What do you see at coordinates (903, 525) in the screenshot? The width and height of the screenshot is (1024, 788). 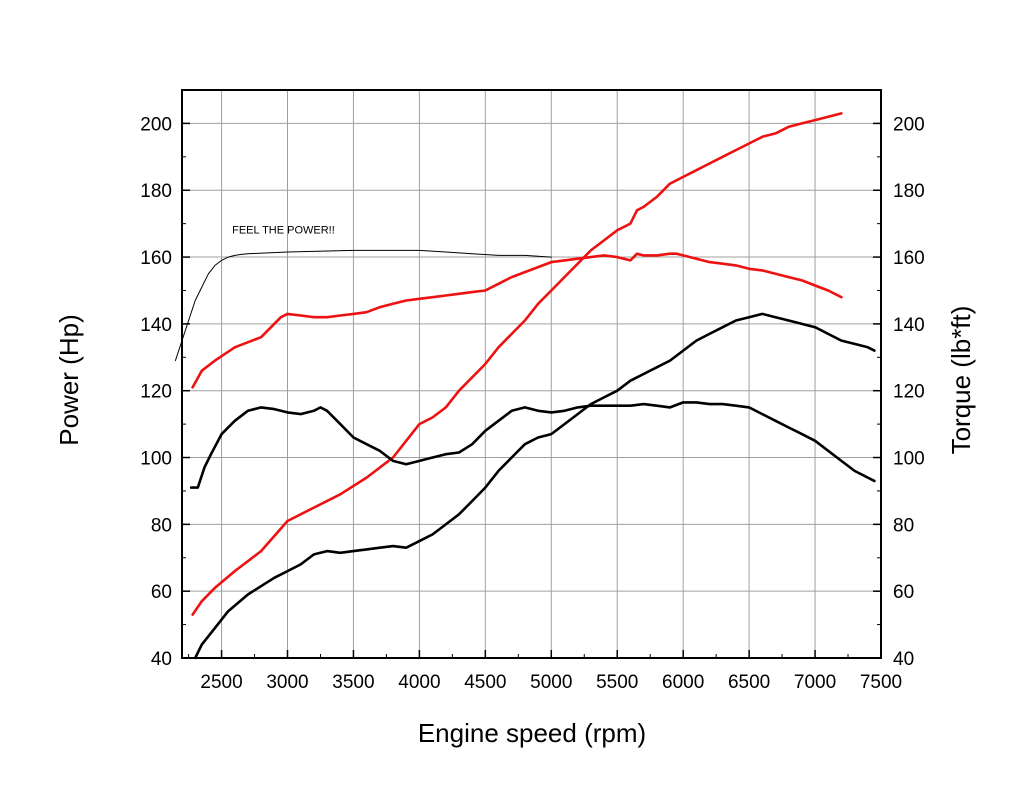 I see `y-right-tick-label: 80` at bounding box center [903, 525].